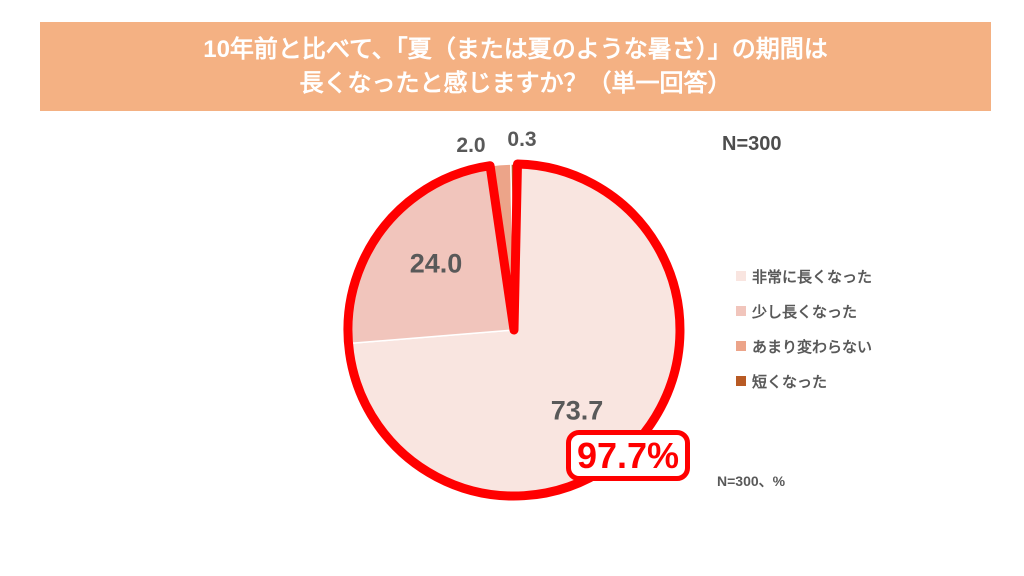 The image size is (1024, 576). I want to click on sample-size-label: N=300, so click(752, 144).